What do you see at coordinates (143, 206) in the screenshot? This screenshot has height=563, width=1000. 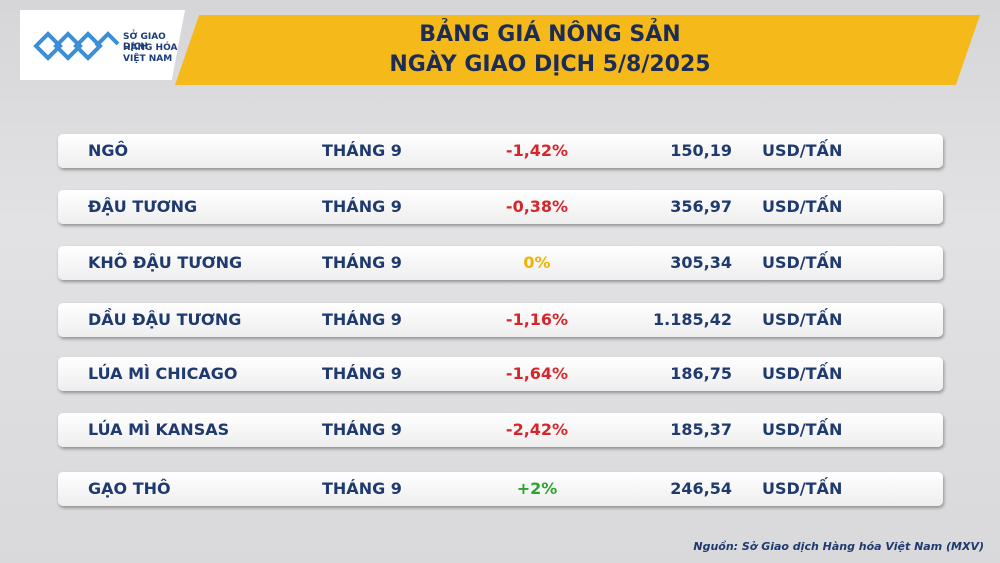 I see `commodity: ĐẬU TƯƠNG` at bounding box center [143, 206].